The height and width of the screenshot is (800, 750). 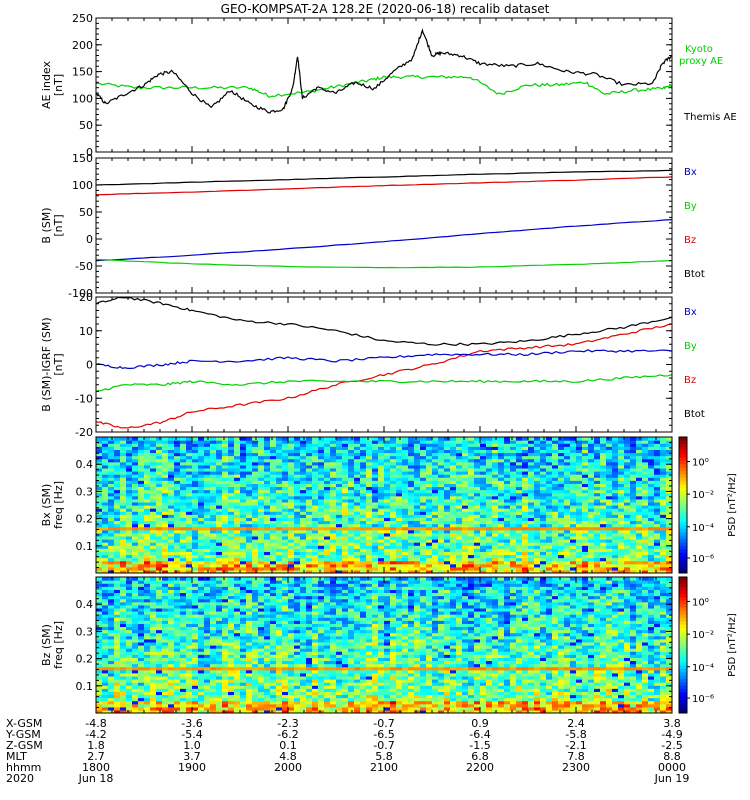 I want to click on legend-entry: By, so click(x=690, y=206).